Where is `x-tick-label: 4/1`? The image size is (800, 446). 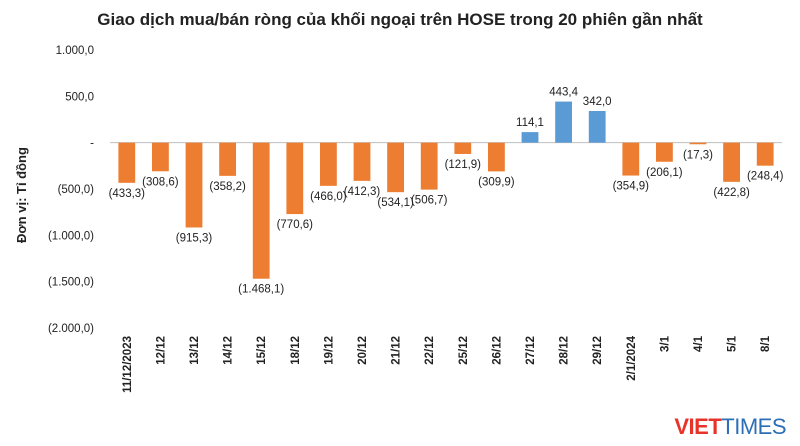
x-tick-label: 4/1 is located at coordinates (699, 343).